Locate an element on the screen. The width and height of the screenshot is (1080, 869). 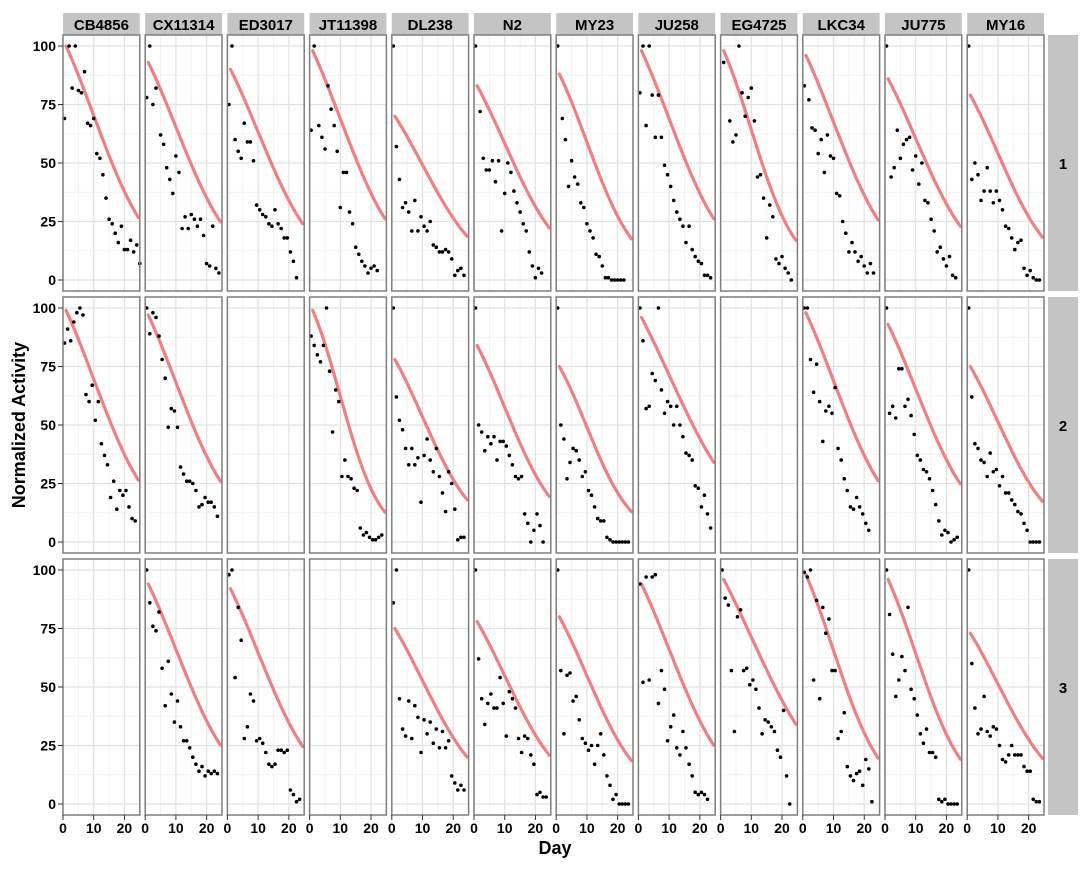
column-strip-label: MY16 is located at coordinates (1005, 25).